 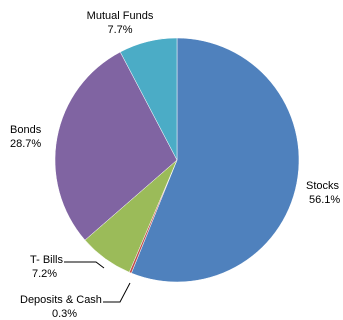 I want to click on slice-label-stocks-value: 56.1%, so click(x=324, y=200).